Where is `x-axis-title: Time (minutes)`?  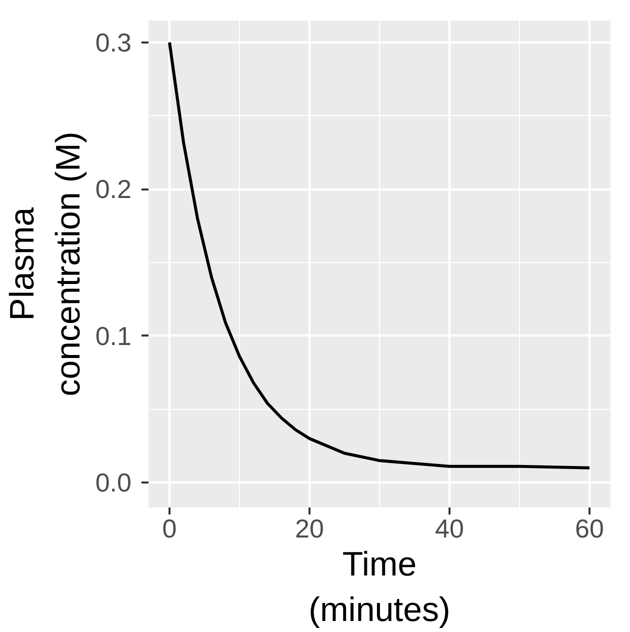
x-axis-title: Time (minutes) is located at coordinates (379, 588).